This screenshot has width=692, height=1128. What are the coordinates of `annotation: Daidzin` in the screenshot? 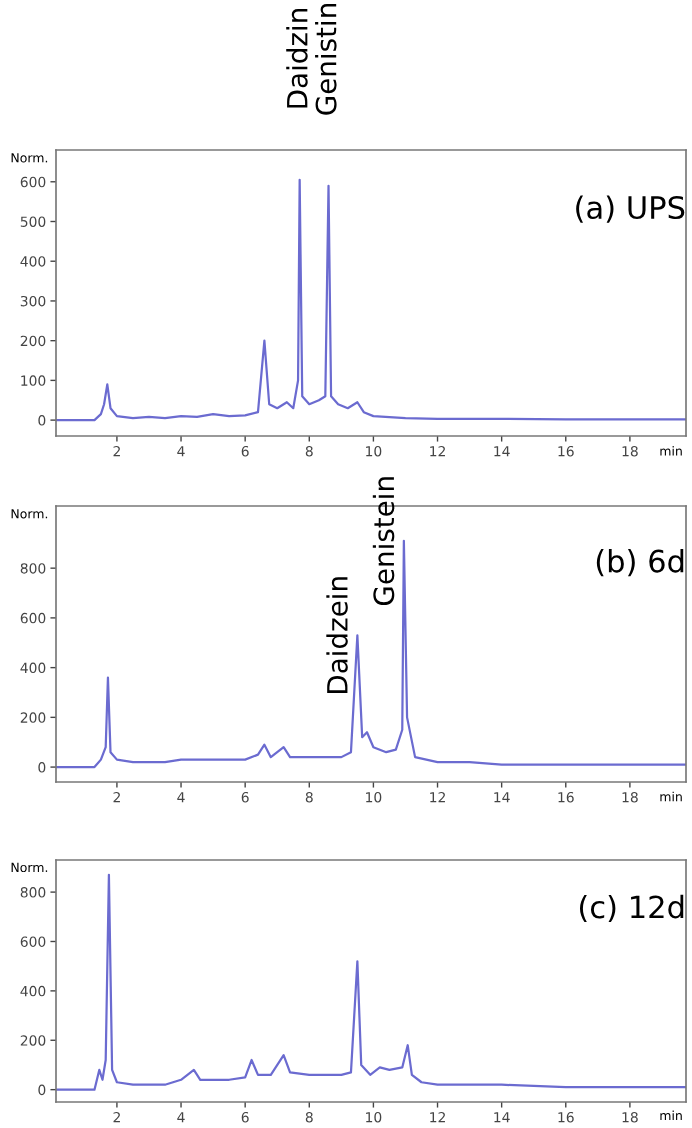 It's located at (297, 58).